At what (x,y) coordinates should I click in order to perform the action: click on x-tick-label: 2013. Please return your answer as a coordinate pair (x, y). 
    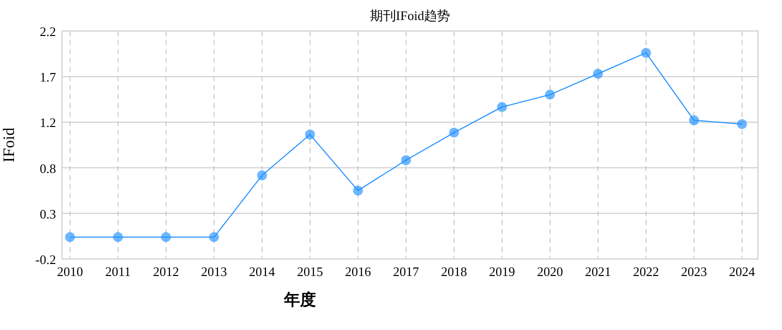
    Looking at the image, I should click on (214, 271).